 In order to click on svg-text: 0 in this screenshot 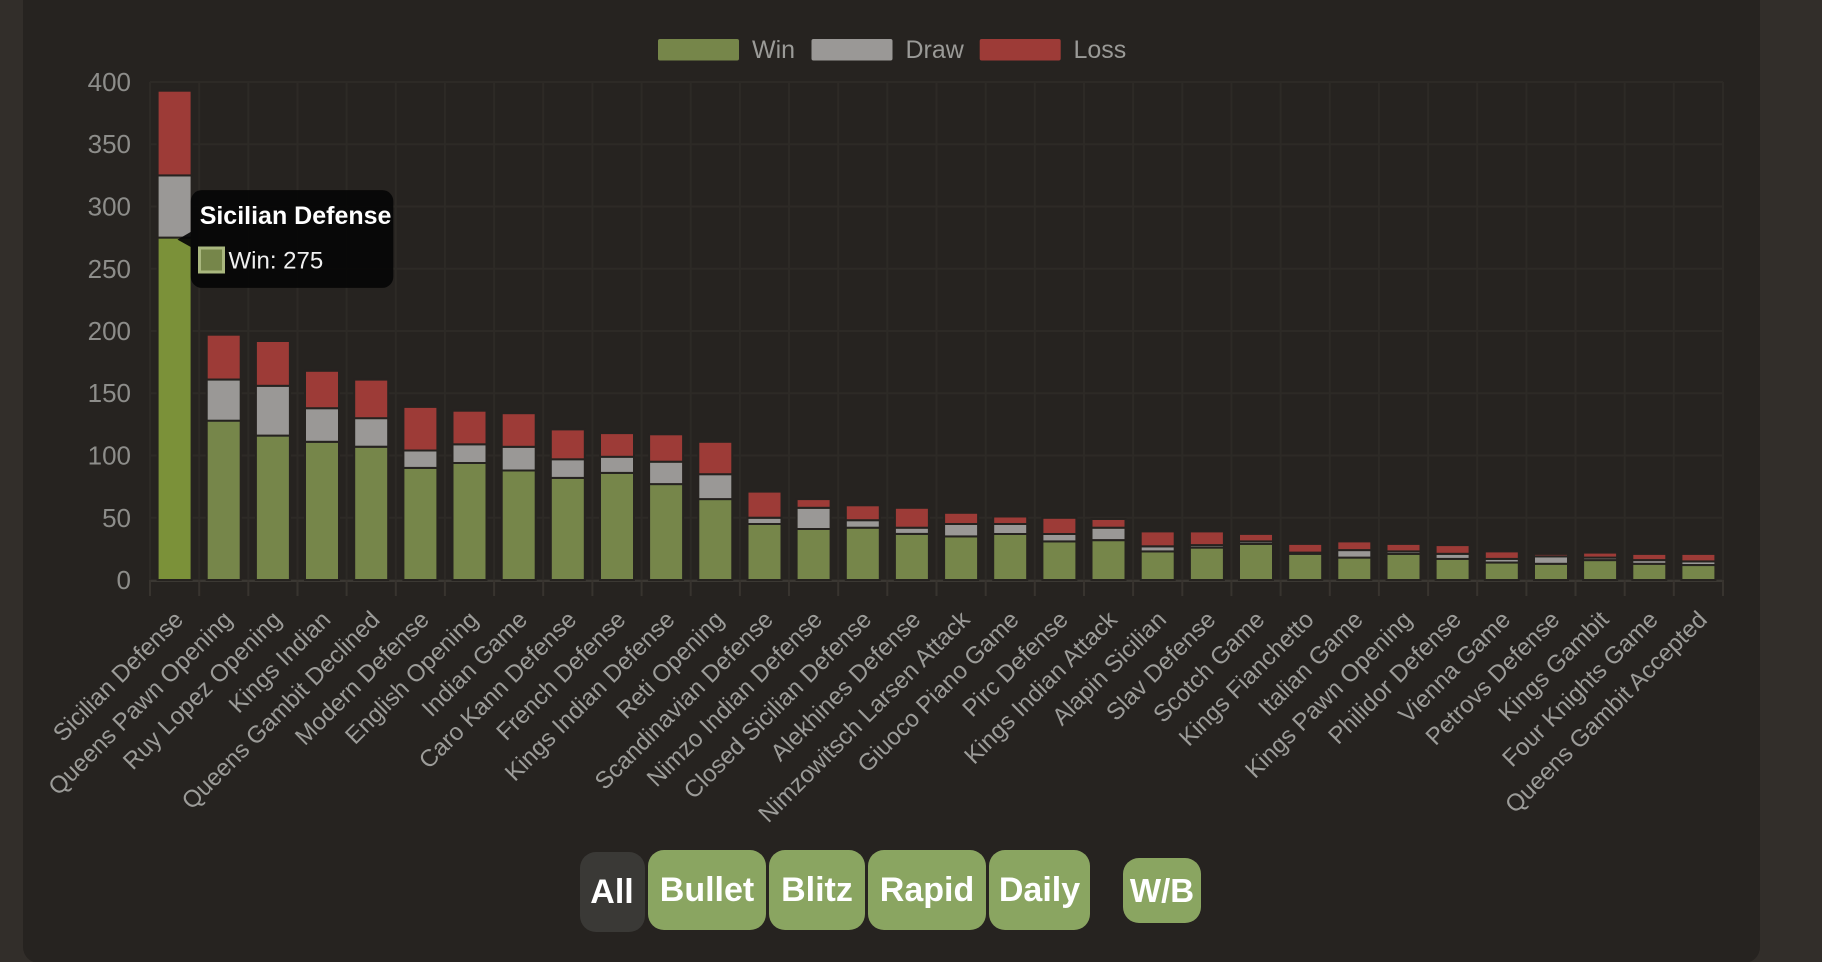, I will do `click(124, 580)`.